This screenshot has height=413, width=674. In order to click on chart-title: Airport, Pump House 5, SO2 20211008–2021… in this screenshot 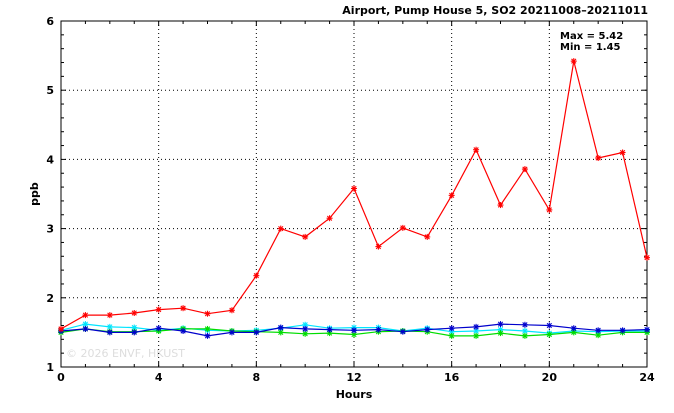, I will do `click(495, 10)`.